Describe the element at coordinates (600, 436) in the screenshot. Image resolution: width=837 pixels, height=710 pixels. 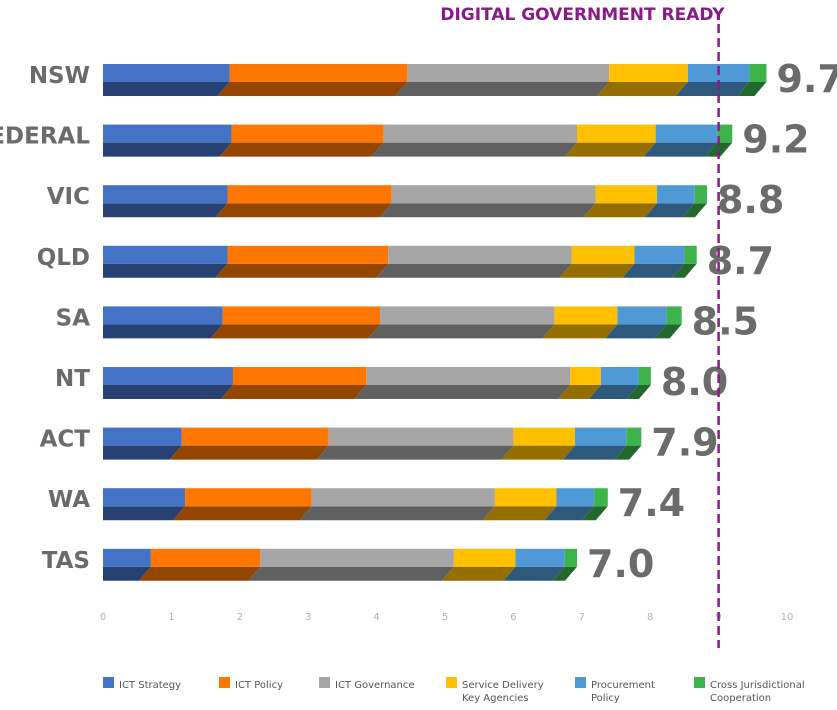
I see `bar-segment-act-procurement-policy` at that location.